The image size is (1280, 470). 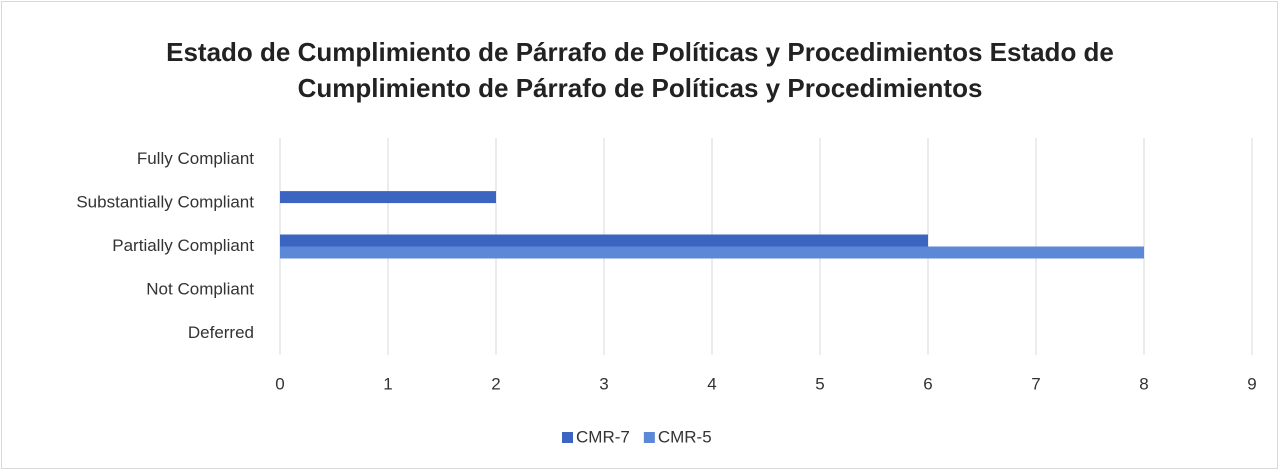 I want to click on x-tick-label: 6, so click(x=927, y=383).